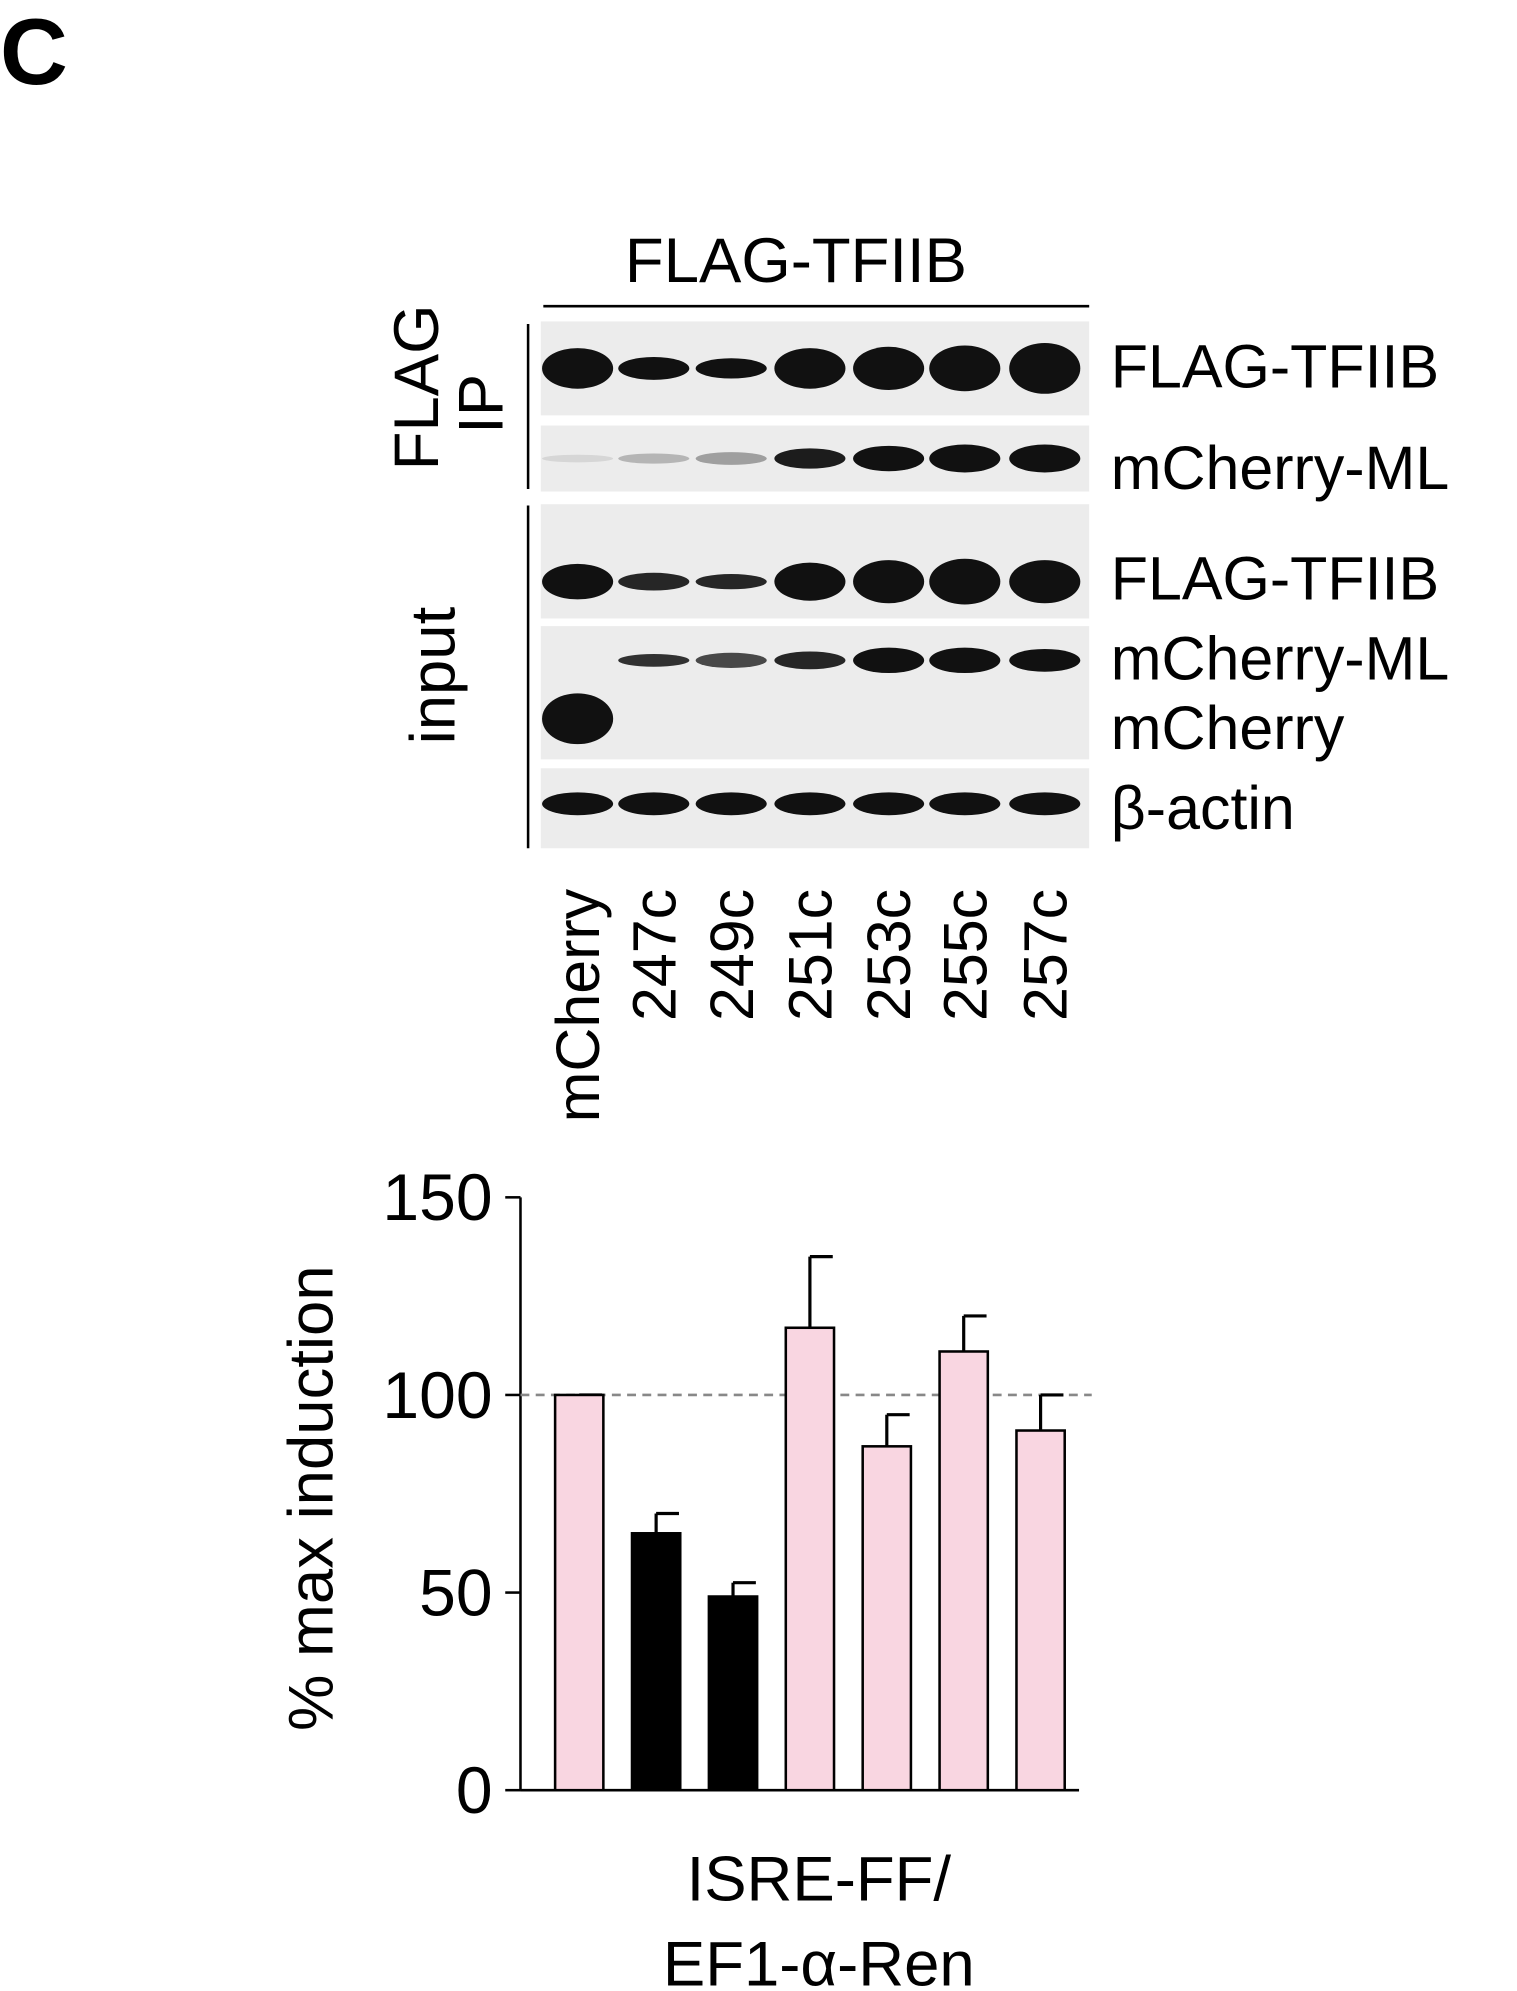 This screenshot has height=1991, width=1517. Describe the element at coordinates (437, 1395) in the screenshot. I see `y-tick-label: 100` at that location.